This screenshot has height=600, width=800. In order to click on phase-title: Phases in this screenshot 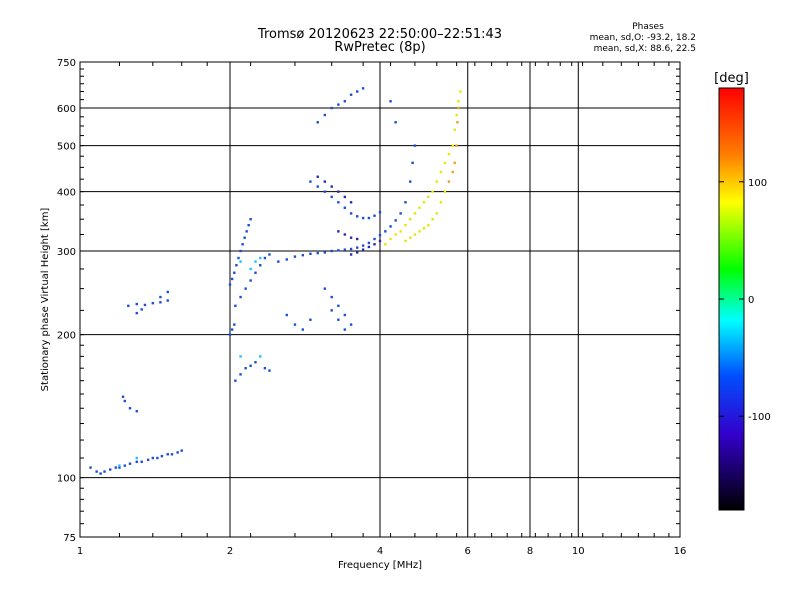, I will do `click(648, 27)`.